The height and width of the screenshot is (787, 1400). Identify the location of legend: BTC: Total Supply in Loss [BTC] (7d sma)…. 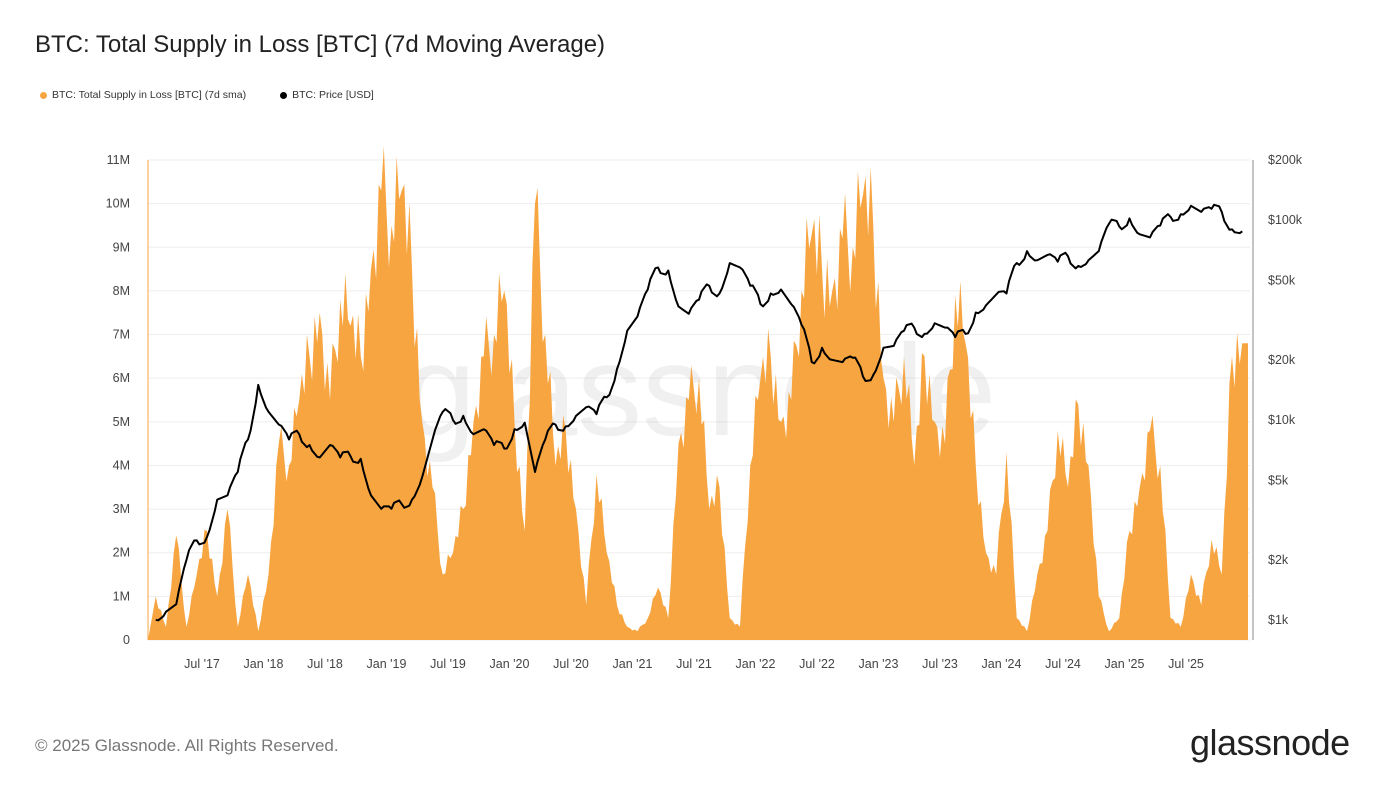
(207, 95).